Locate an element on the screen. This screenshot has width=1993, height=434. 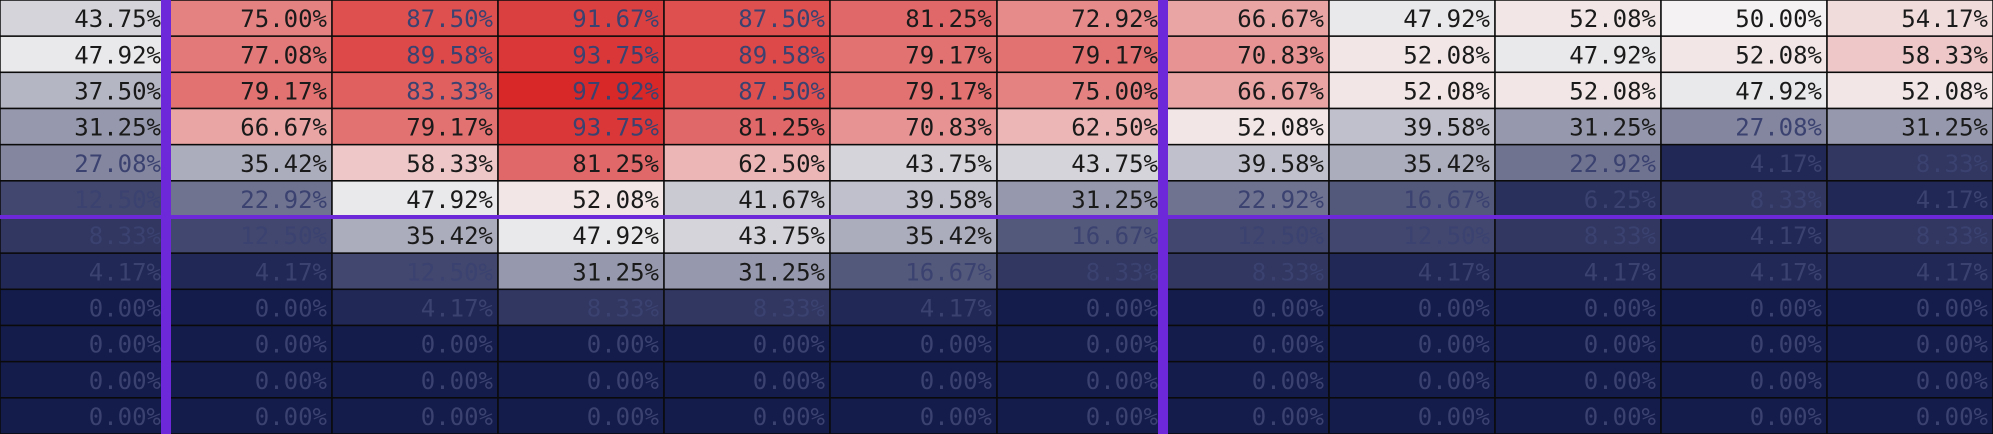
heatmap-cell-label: 70.83% is located at coordinates (1280, 55).